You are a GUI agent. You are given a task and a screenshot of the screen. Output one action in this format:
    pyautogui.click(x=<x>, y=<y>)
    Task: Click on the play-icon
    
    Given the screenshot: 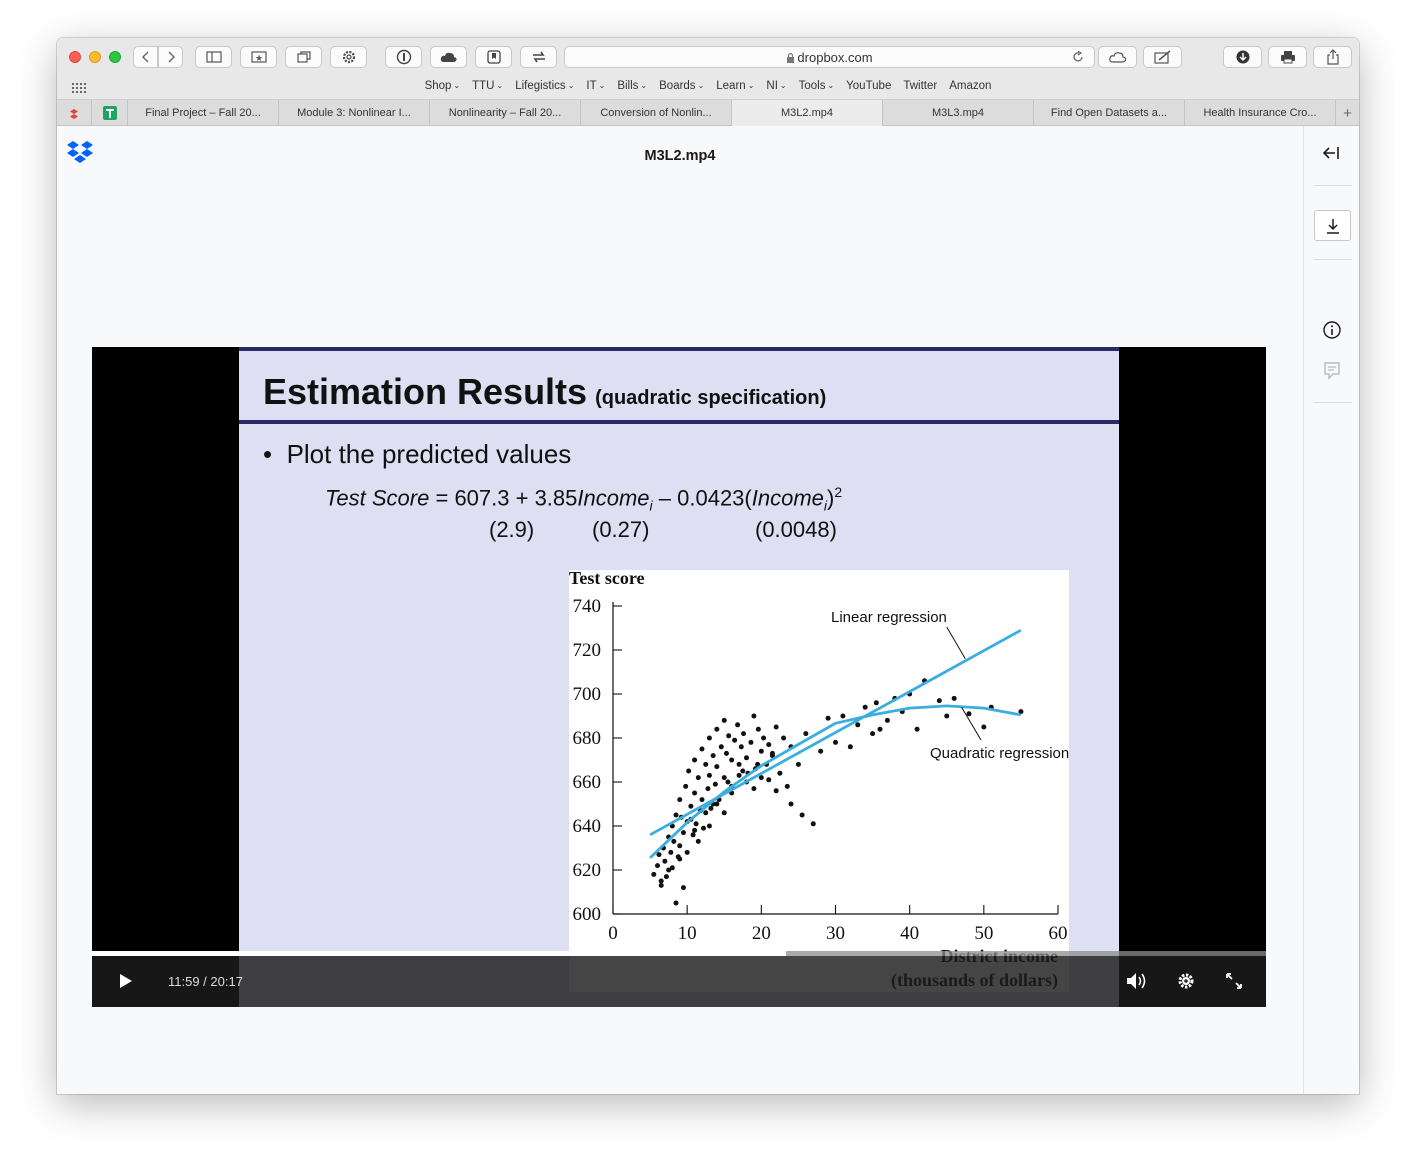 What is the action you would take?
    pyautogui.click(x=126, y=981)
    